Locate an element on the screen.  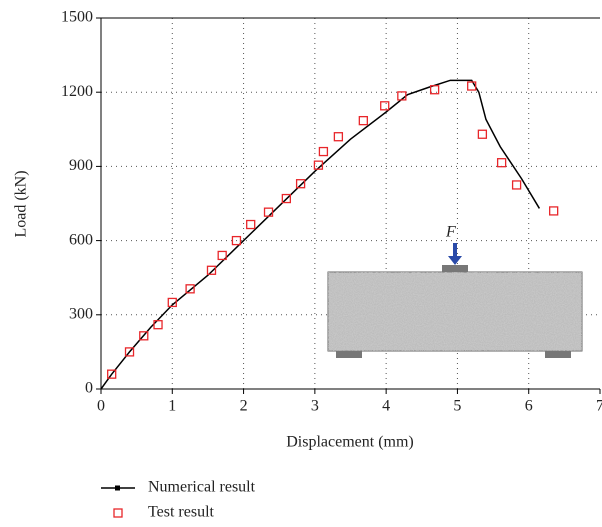
x-tick-label: 0 is located at coordinates (101, 406).